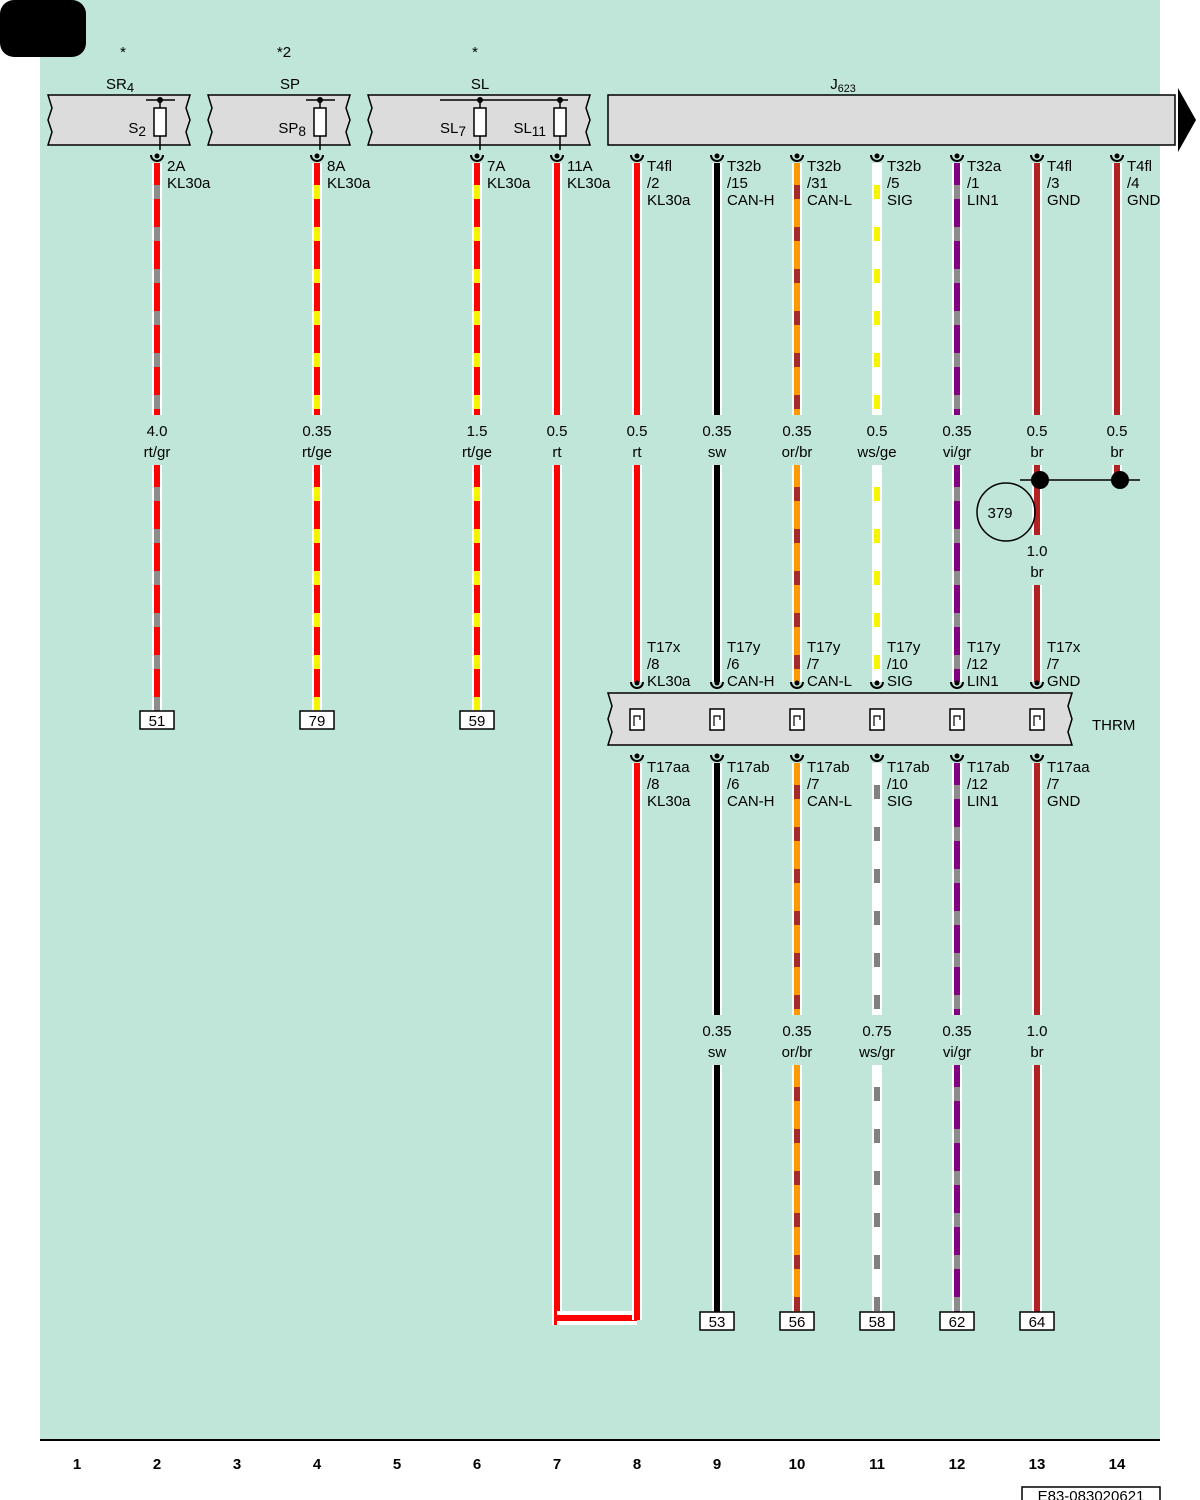 The height and width of the screenshot is (1500, 1200). Describe the element at coordinates (119, 120) in the screenshot. I see `component-box` at that location.